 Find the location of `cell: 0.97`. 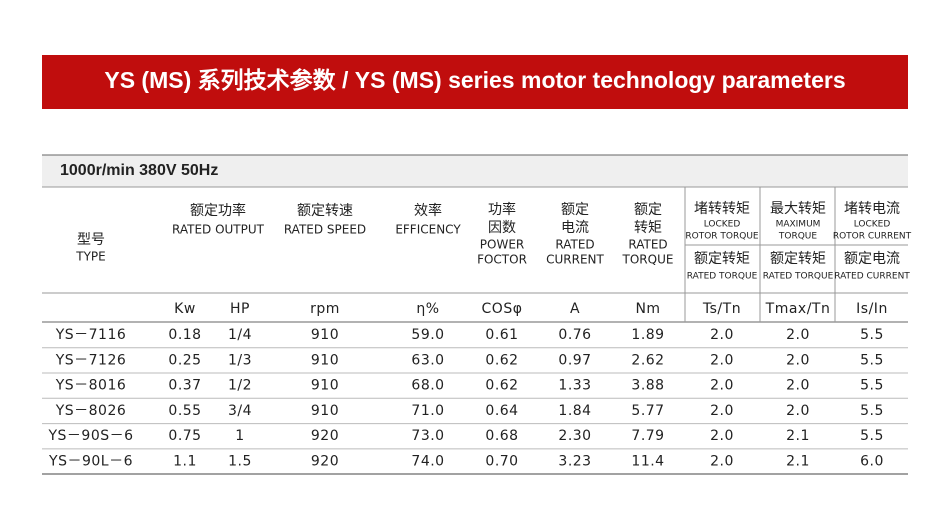

cell: 0.97 is located at coordinates (574, 360).